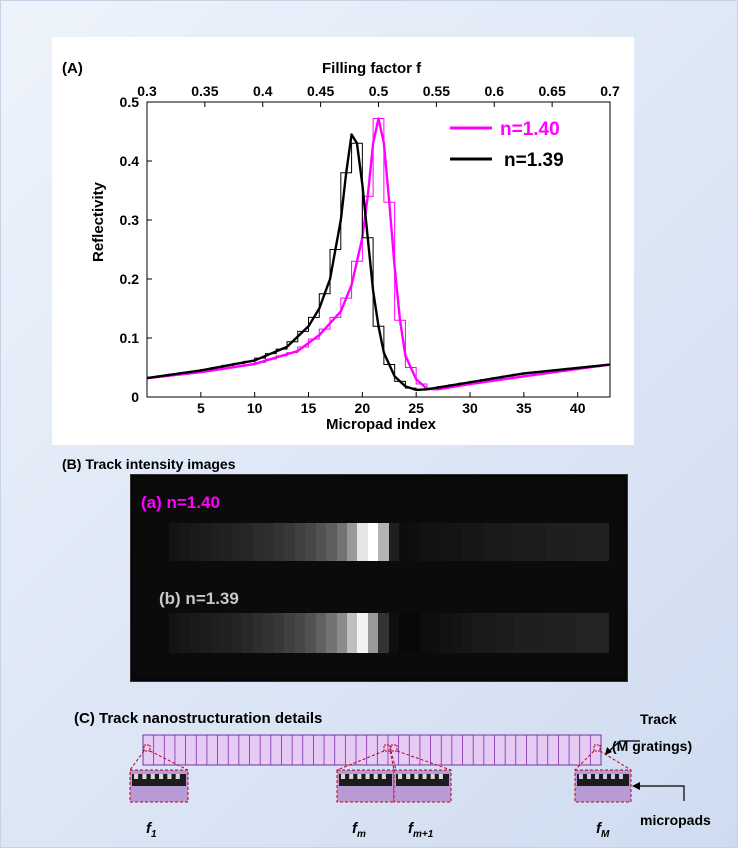  What do you see at coordinates (603, 830) in the screenshot?
I see `label-fM: fM` at bounding box center [603, 830].